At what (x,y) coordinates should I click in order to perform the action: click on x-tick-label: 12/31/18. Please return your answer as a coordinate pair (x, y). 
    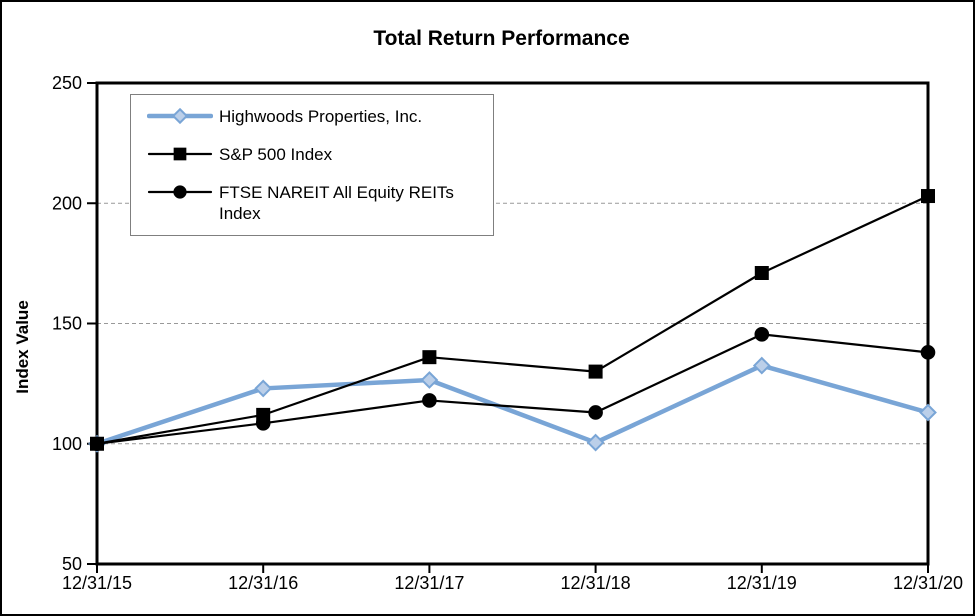
    Looking at the image, I should click on (596, 583).